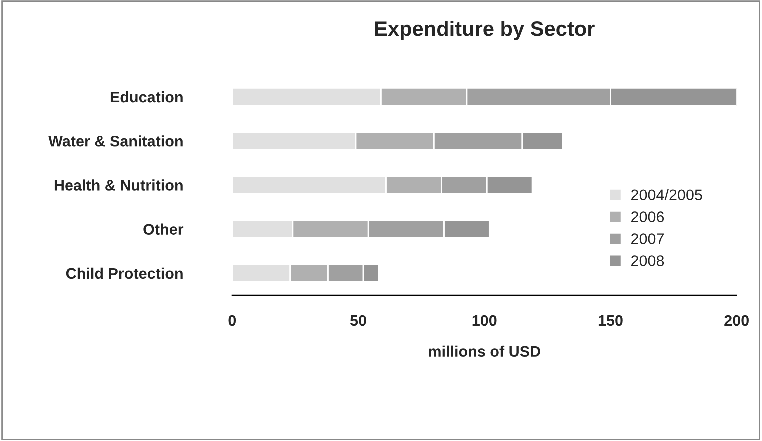  I want to click on legend-label: 2008, so click(648, 261).